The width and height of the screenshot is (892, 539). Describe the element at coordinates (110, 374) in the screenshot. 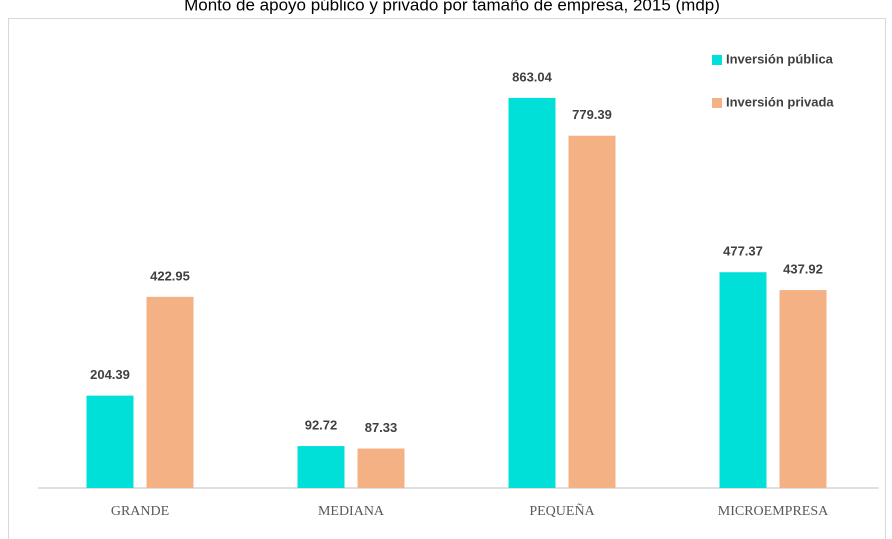

I see `data-label: 204.39` at that location.